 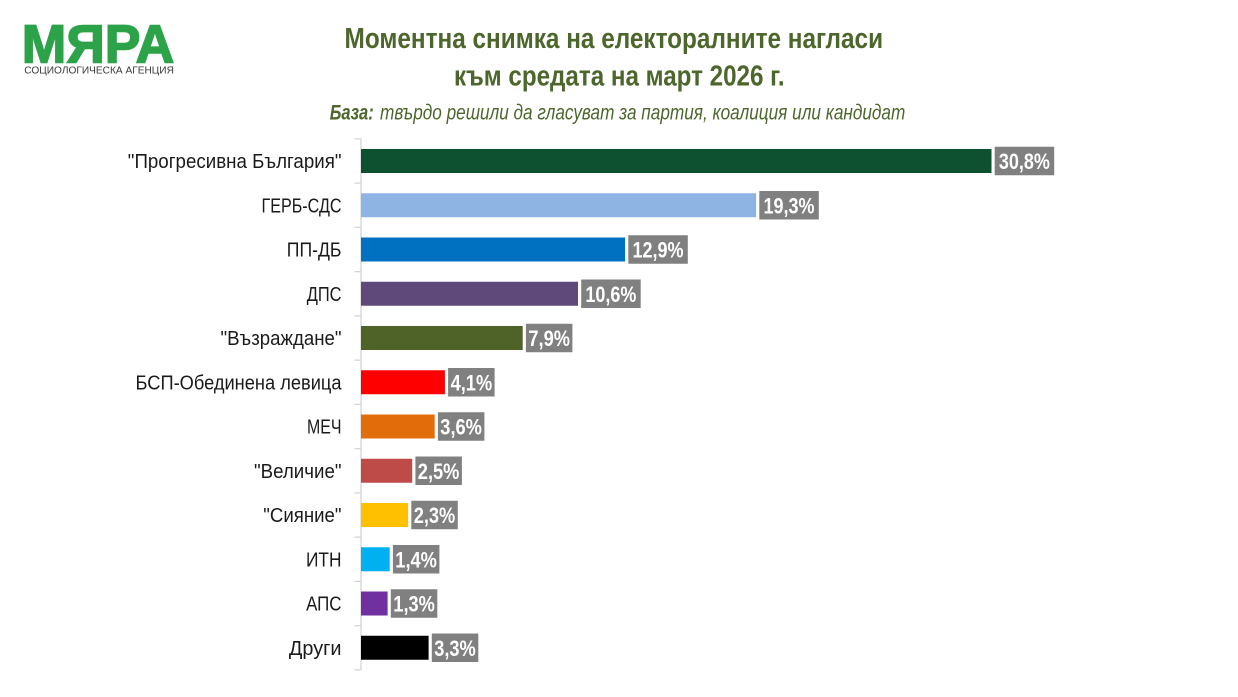 What do you see at coordinates (314, 250) in the screenshot?
I see `svg-text: ПП-ДБ` at bounding box center [314, 250].